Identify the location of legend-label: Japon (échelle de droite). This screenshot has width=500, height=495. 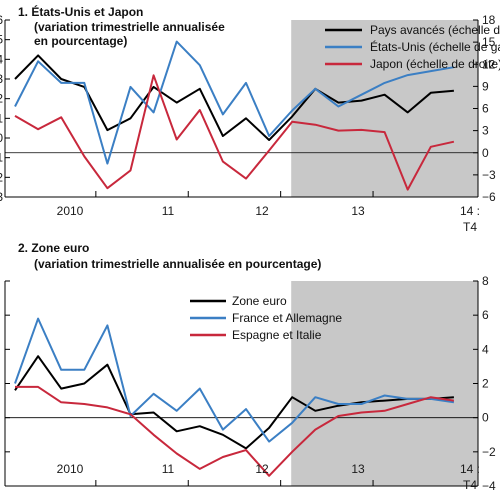
(435, 64).